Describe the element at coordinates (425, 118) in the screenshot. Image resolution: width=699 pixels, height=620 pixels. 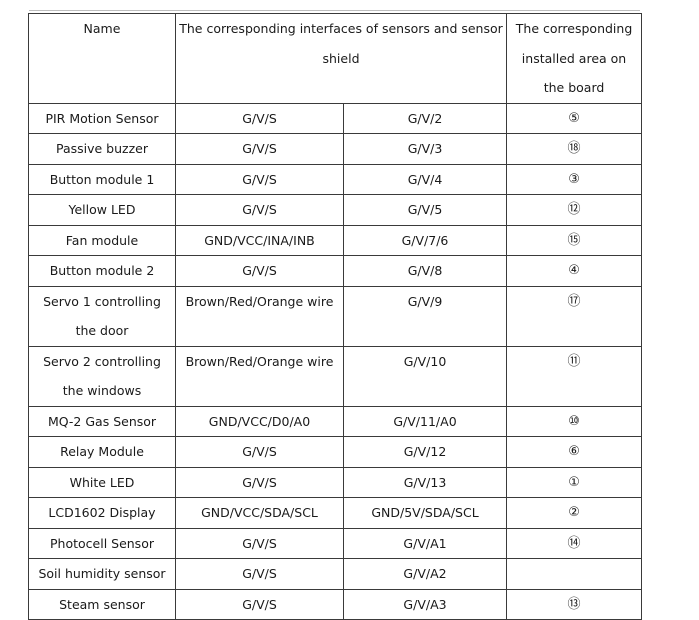
I see `cell-shield-interface: G/V/2` at that location.